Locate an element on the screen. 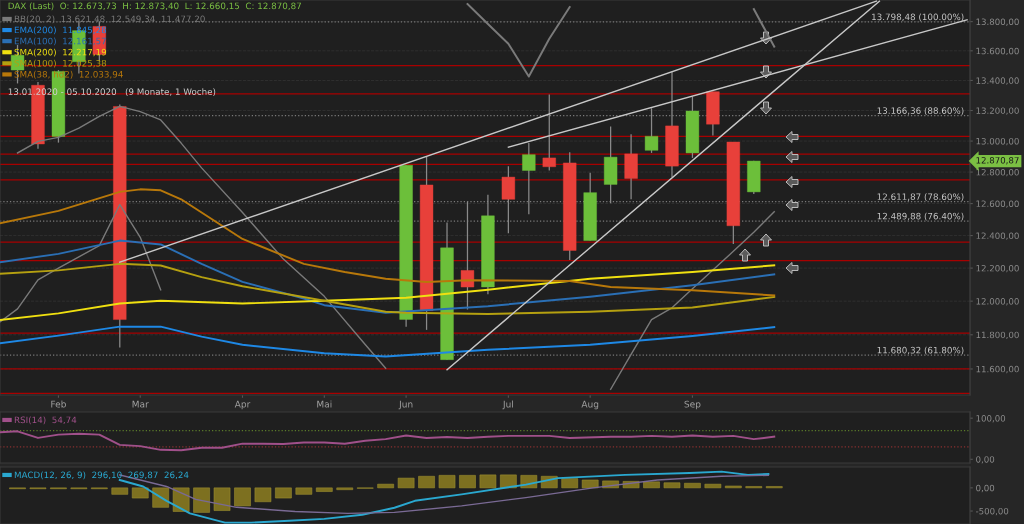  annotation: DAX (Last) O: 12.673,73 H: 12.873,40 L: 12.660,15 C: 12.870,87 is located at coordinates (155, 6).